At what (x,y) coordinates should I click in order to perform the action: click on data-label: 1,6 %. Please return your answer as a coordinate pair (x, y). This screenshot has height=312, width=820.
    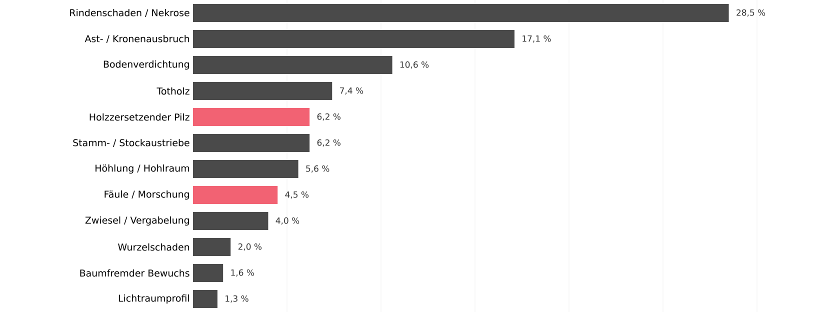
    Looking at the image, I should click on (242, 273).